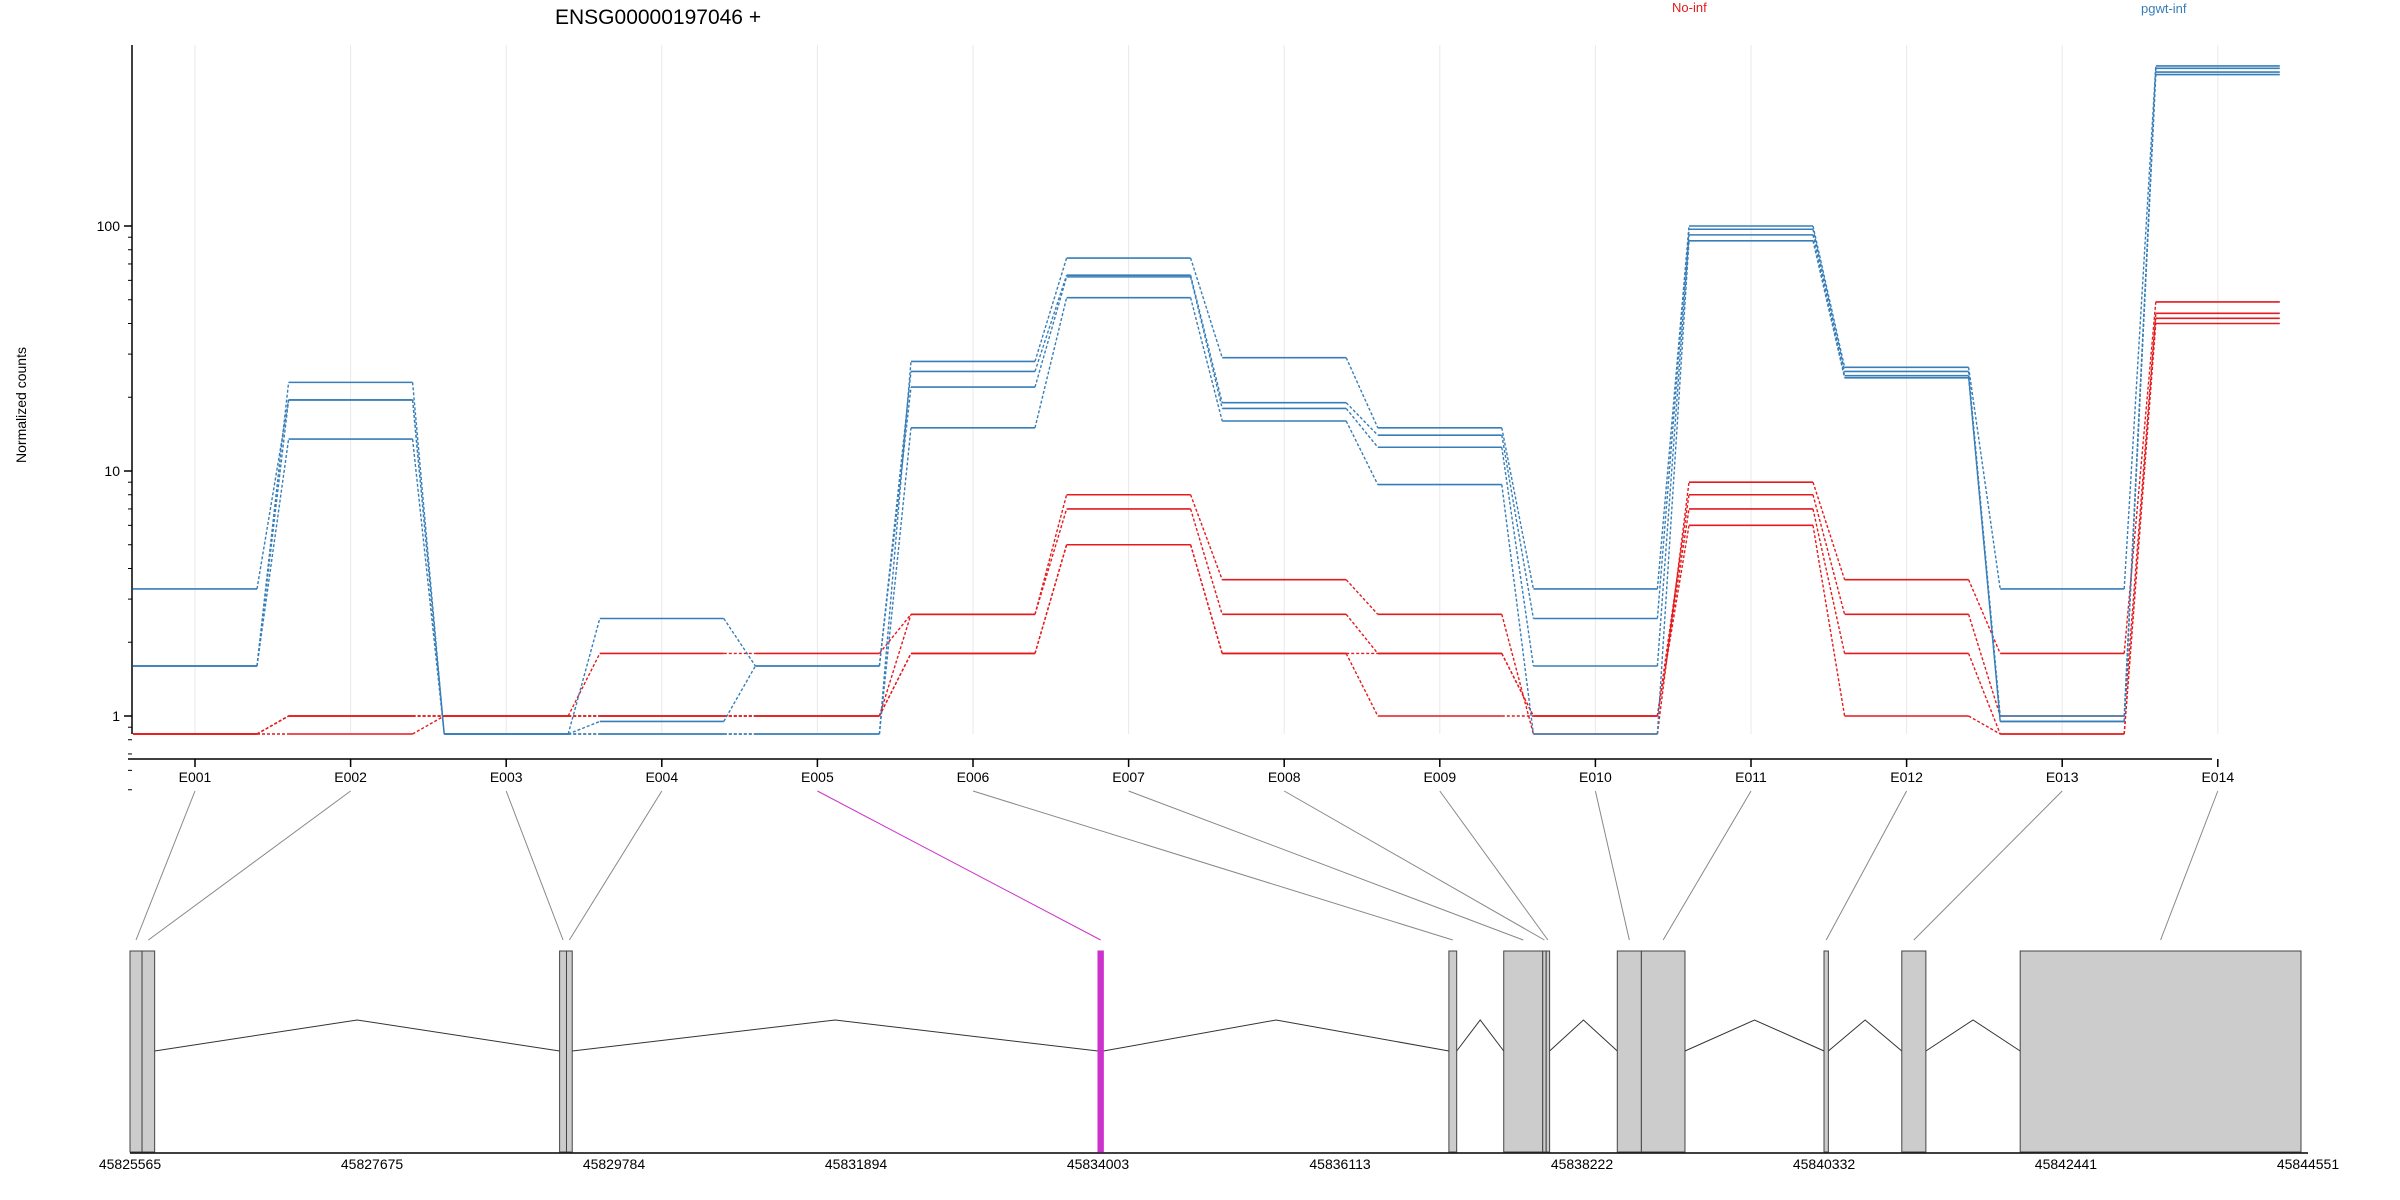  I want to click on x-tick-label: E008, so click(1284, 777).